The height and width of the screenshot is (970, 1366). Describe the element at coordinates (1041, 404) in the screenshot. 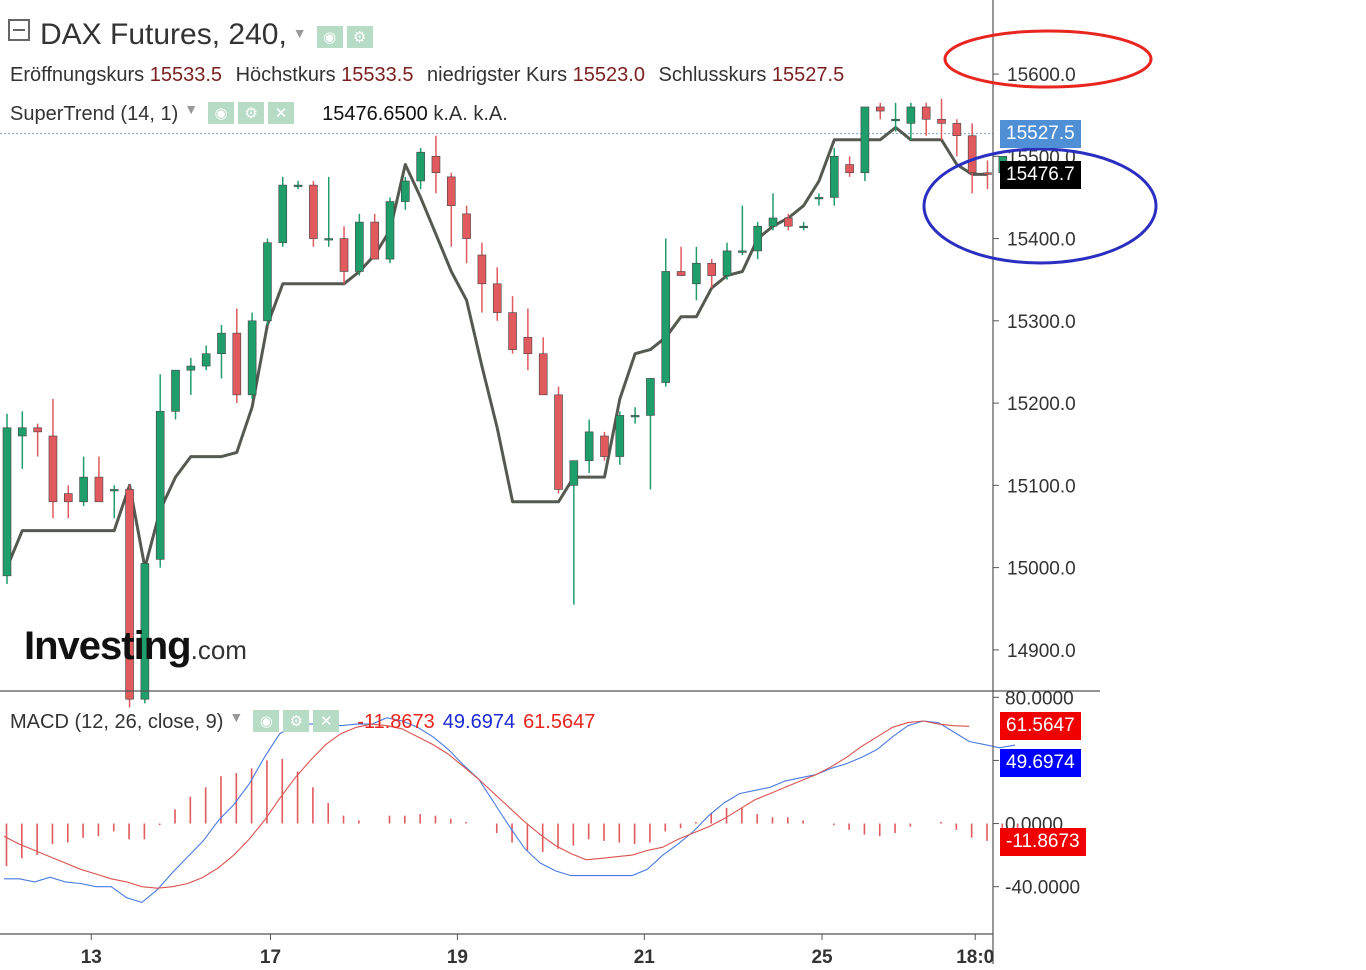

I see `price-tick-label: 15200.0` at that location.